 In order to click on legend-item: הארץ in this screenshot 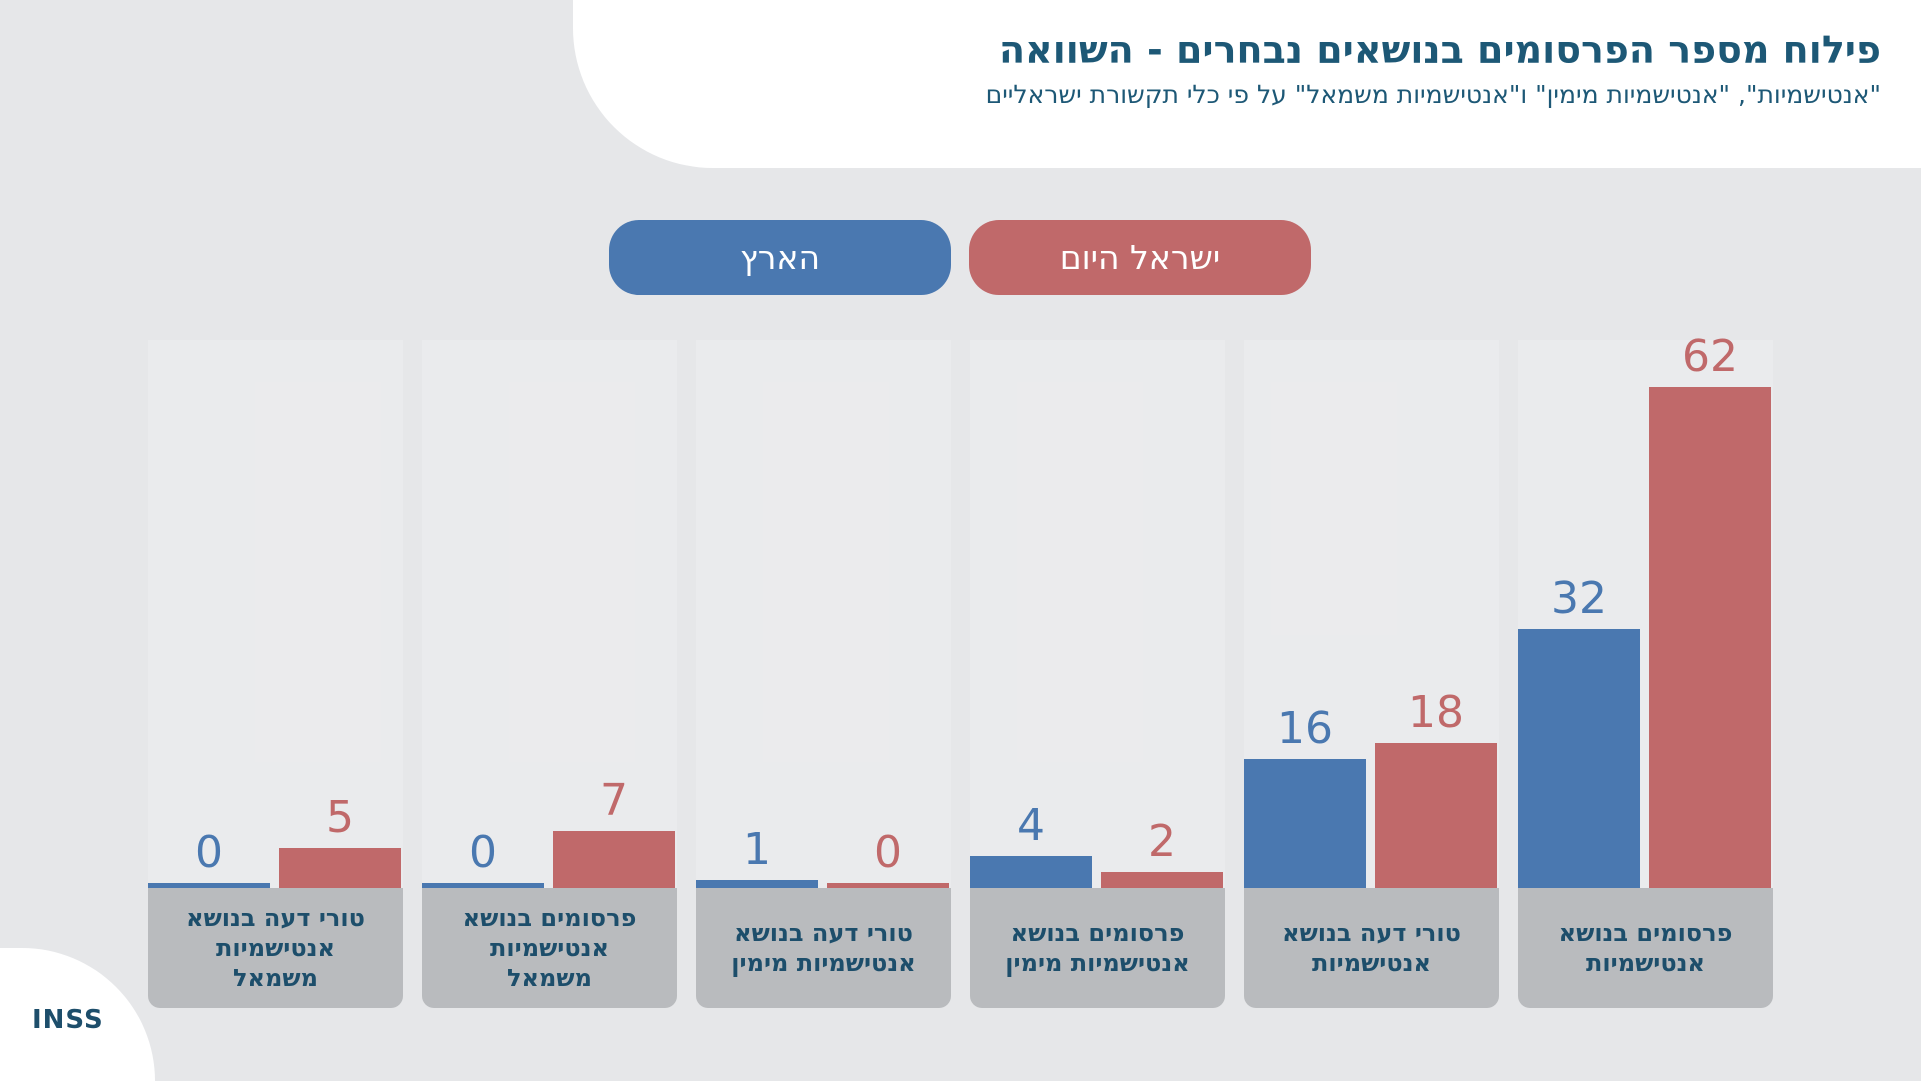, I will do `click(780, 257)`.